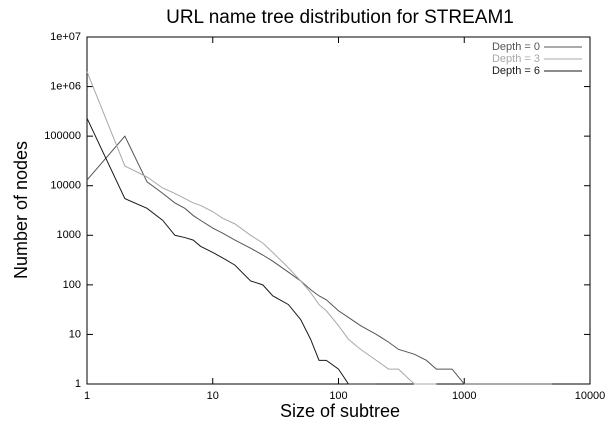  I want to click on x-axis-label: Size of subtree, so click(340, 411).